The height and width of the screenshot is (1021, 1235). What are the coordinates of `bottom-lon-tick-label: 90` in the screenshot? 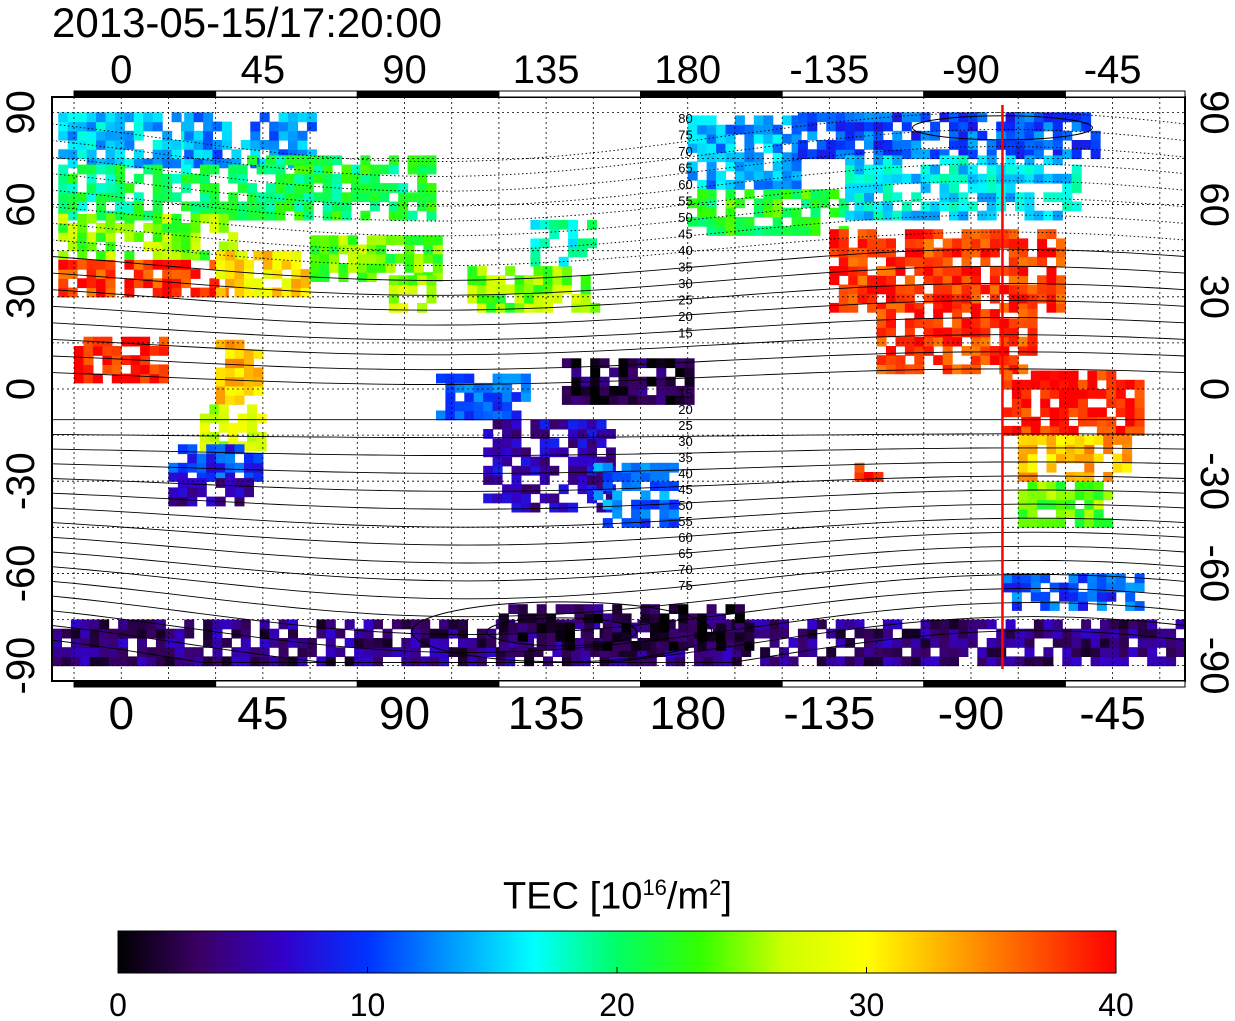 It's located at (404, 713).